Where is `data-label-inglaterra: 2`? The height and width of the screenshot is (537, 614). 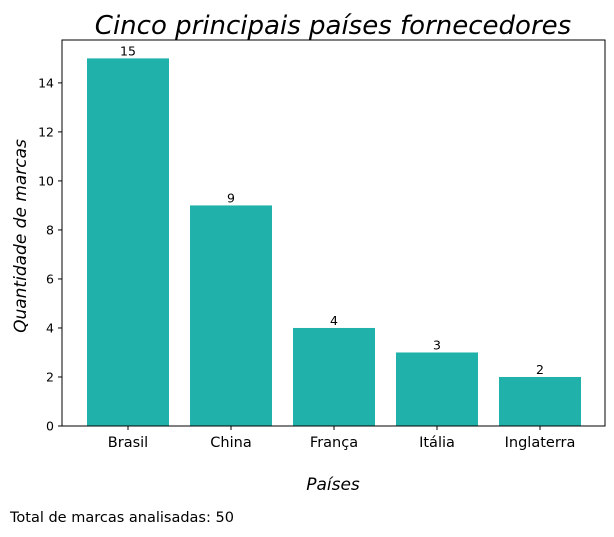
data-label-inglaterra: 2 is located at coordinates (540, 369).